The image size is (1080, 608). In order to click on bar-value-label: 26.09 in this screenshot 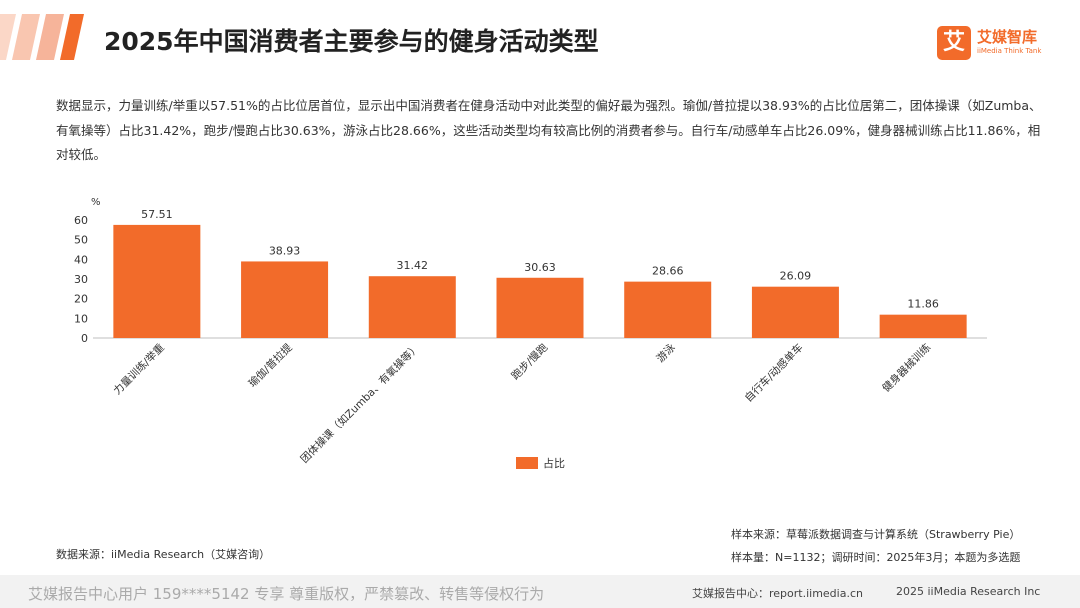, I will do `click(796, 276)`.